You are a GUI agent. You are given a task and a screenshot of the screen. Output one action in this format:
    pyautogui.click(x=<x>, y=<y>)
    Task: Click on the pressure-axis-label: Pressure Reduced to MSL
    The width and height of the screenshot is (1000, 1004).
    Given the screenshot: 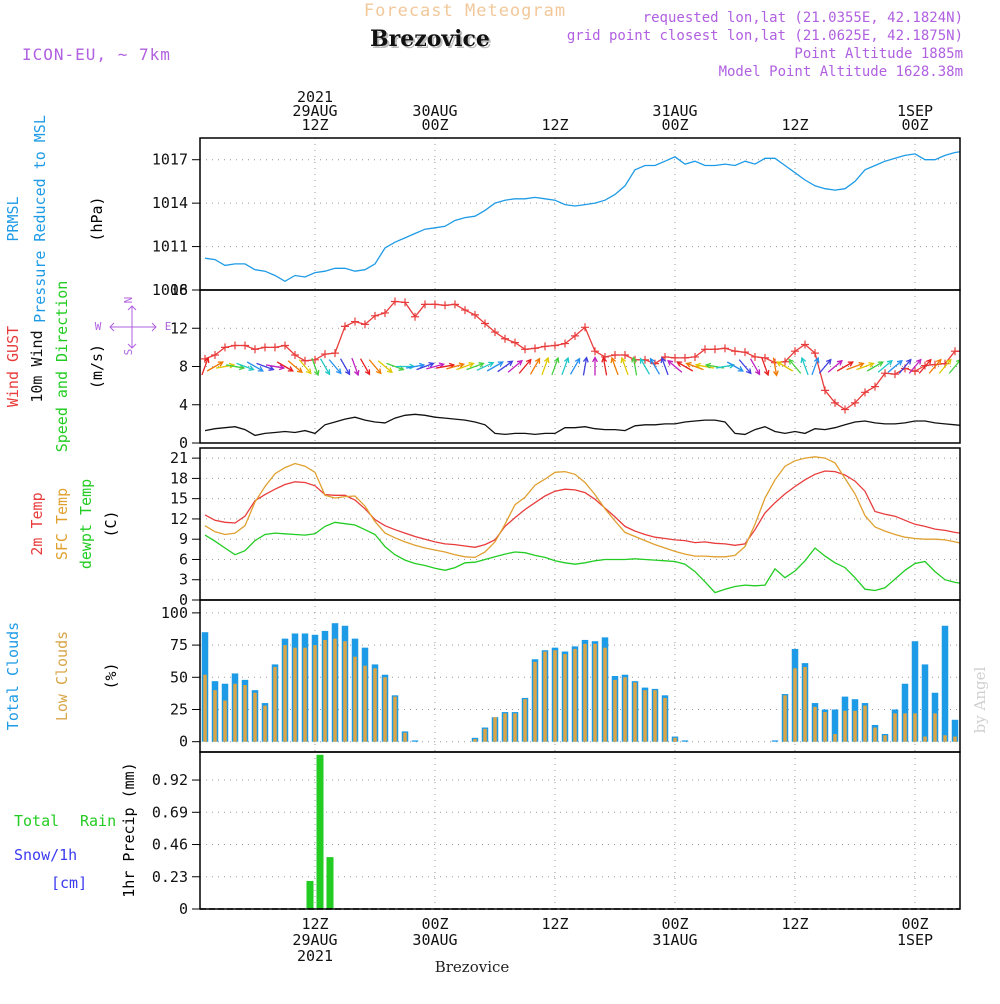 What is the action you would take?
    pyautogui.click(x=40, y=219)
    